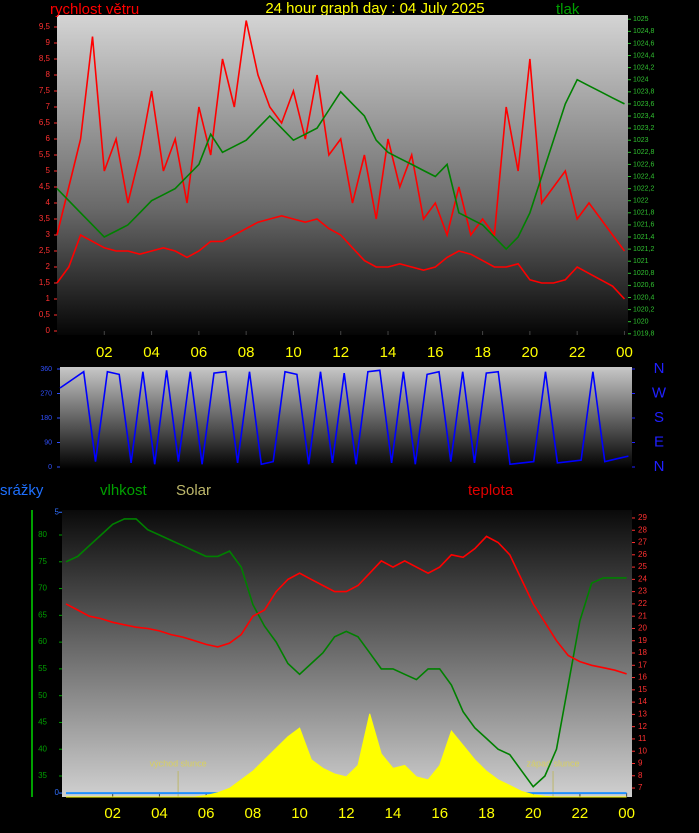 The height and width of the screenshot is (833, 699). What do you see at coordinates (45, 58) in the screenshot?
I see `y-tick-label: 8,5` at bounding box center [45, 58].